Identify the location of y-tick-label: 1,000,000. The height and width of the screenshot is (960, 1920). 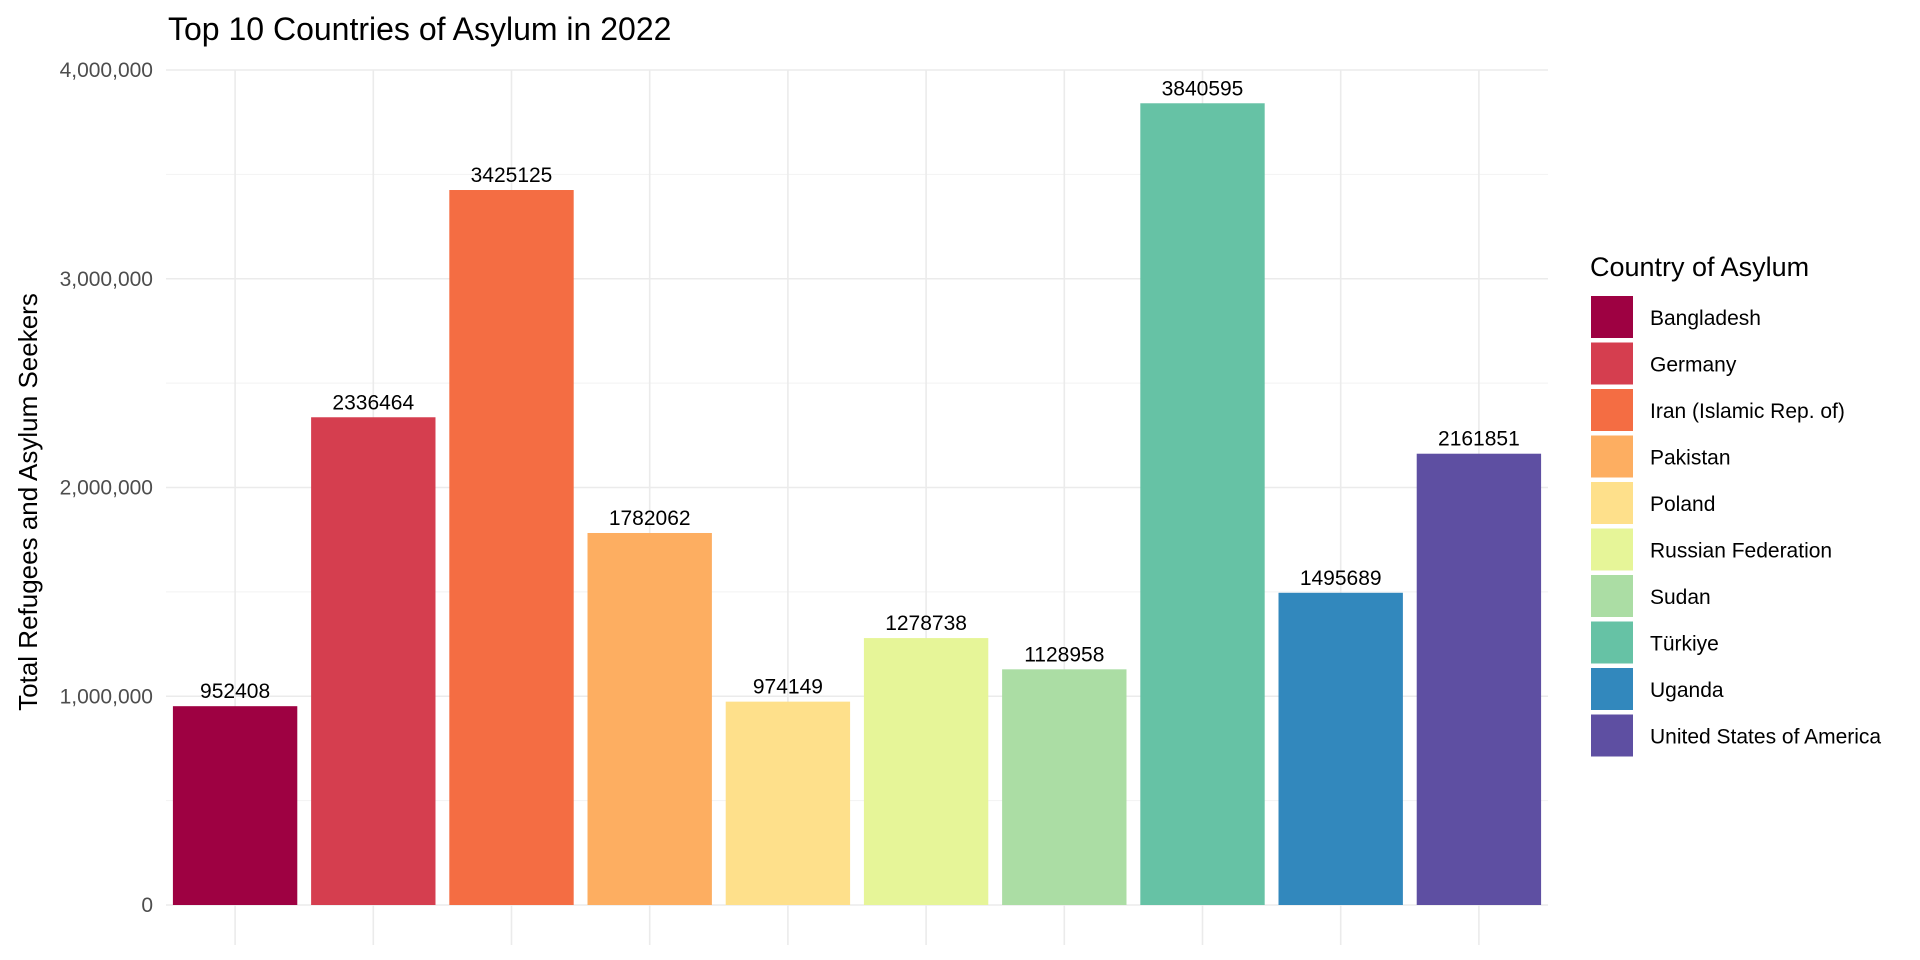
(106, 696).